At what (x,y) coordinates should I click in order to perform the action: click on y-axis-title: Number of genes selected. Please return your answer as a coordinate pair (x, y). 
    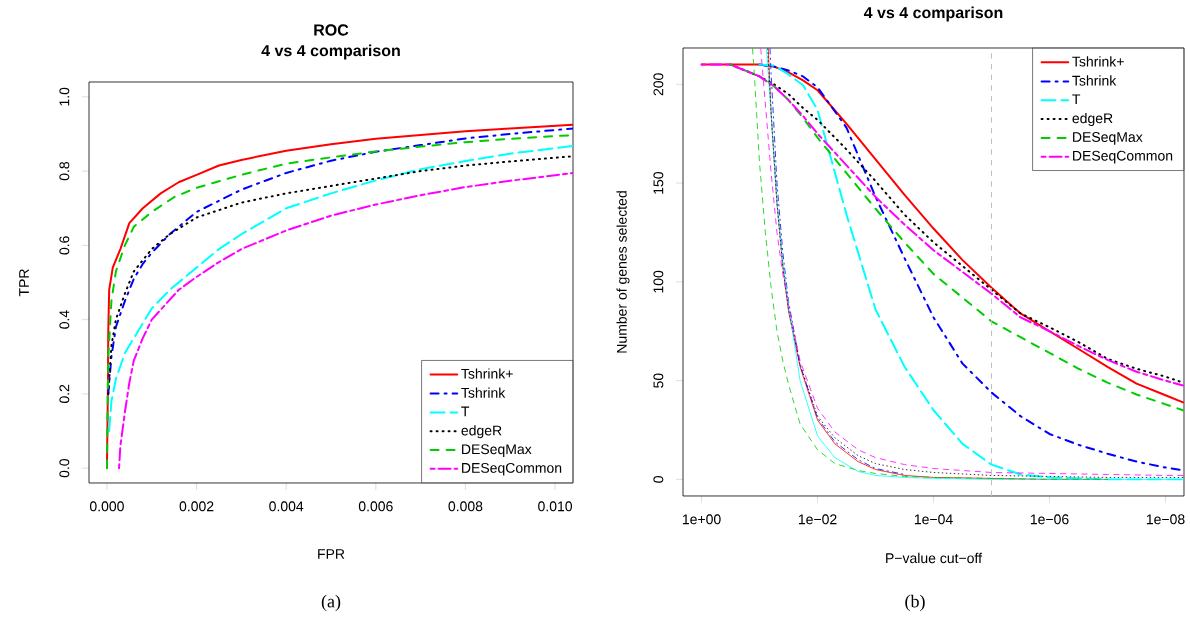
    Looking at the image, I should click on (623, 272).